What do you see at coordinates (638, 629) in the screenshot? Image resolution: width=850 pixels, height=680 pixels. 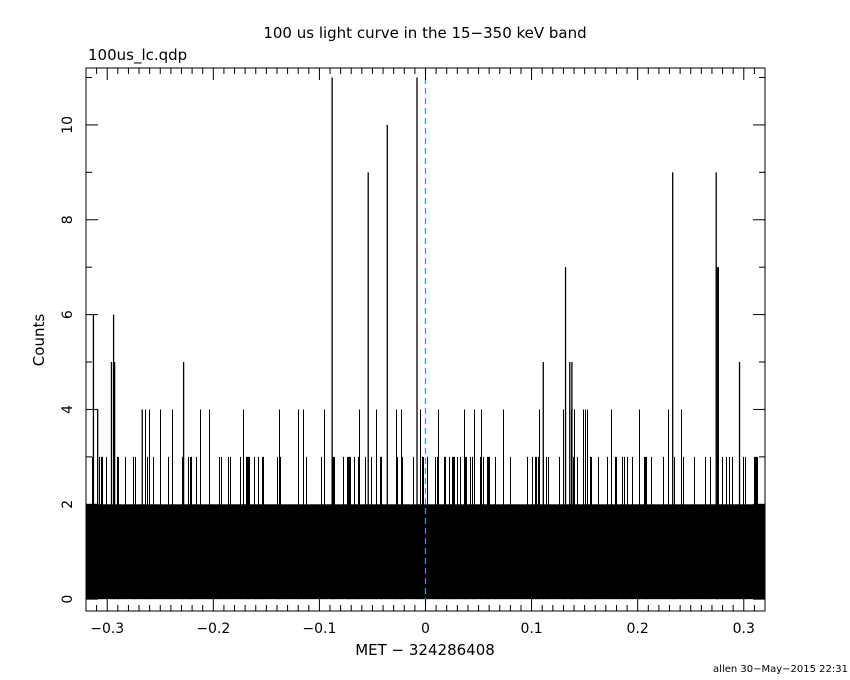 I see `x-tick-label: 0.2` at bounding box center [638, 629].